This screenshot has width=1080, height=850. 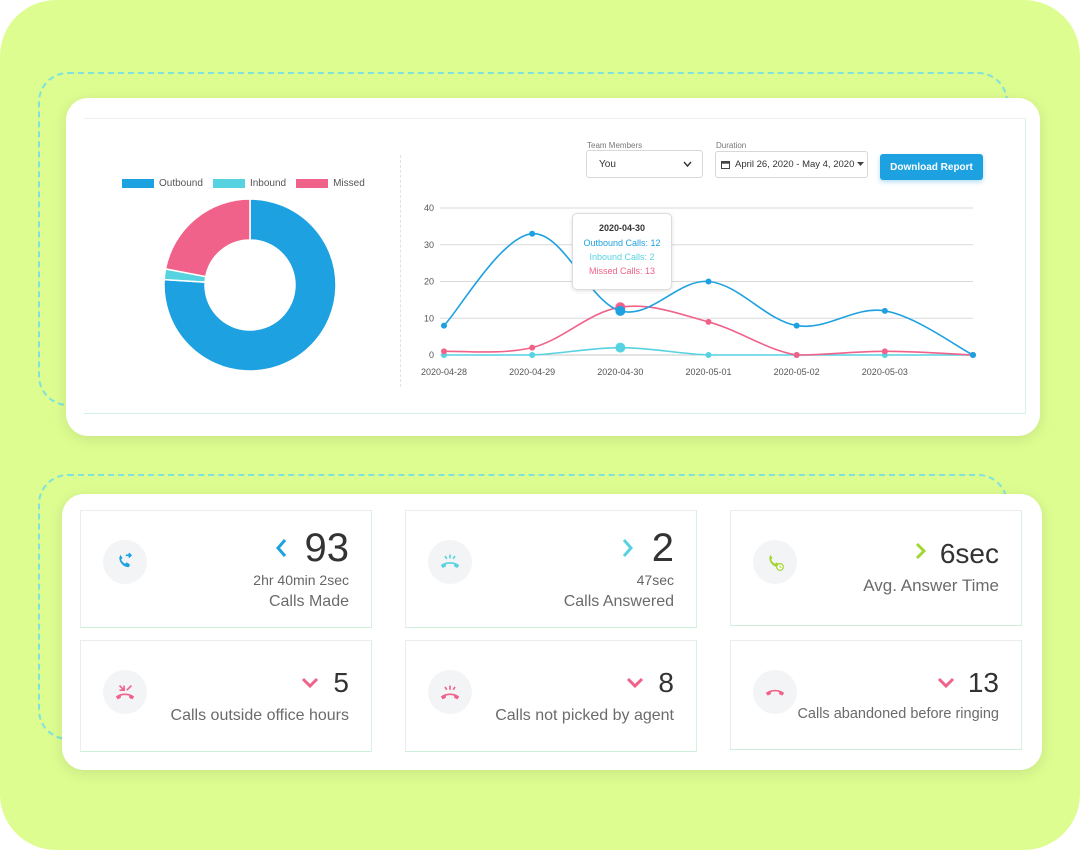 I want to click on calls-outside-hours-value: 5, so click(x=341, y=682).